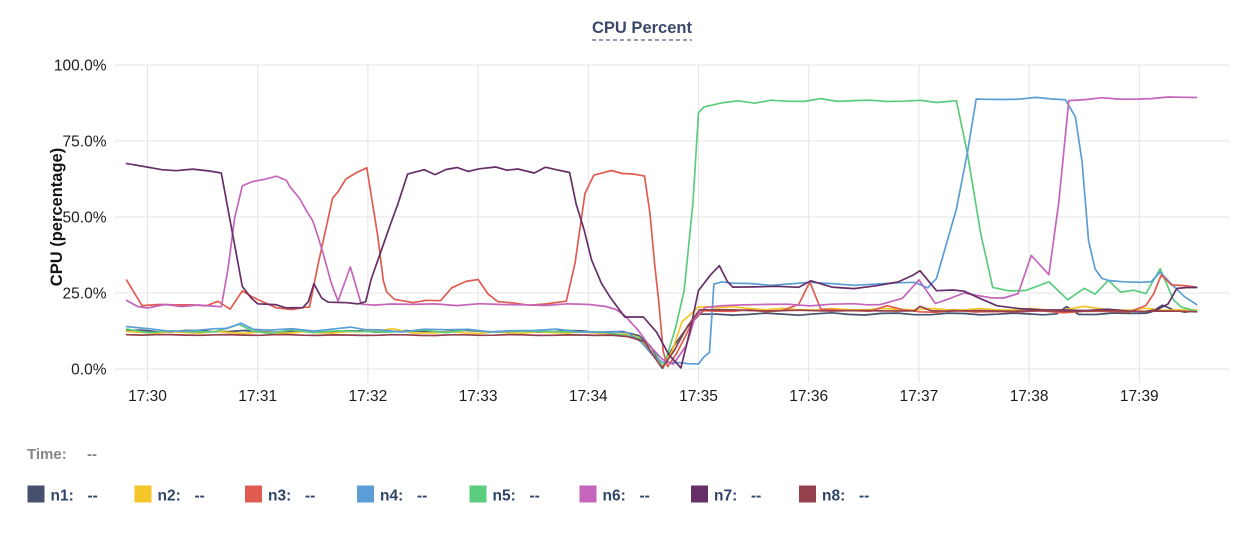 Image resolution: width=1254 pixels, height=535 pixels. Describe the element at coordinates (169, 496) in the screenshot. I see `svg-text: n2:` at that location.